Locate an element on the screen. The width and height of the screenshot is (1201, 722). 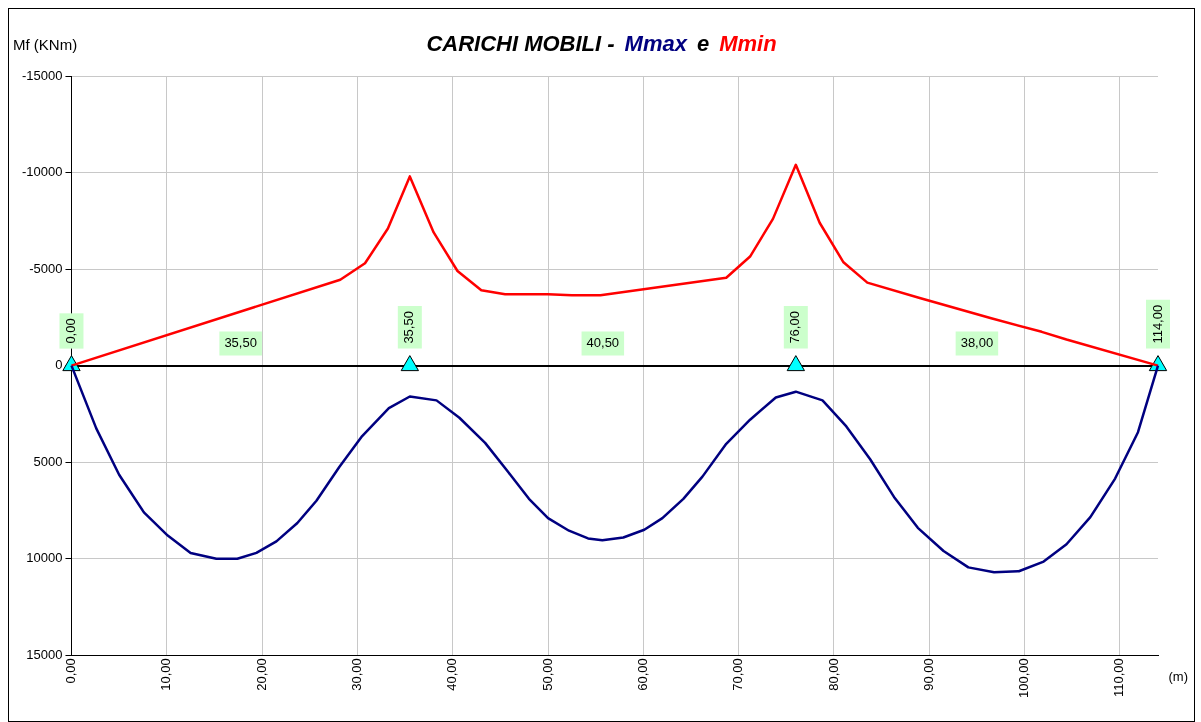
y-tick-label: -5000 is located at coordinates (46, 268).